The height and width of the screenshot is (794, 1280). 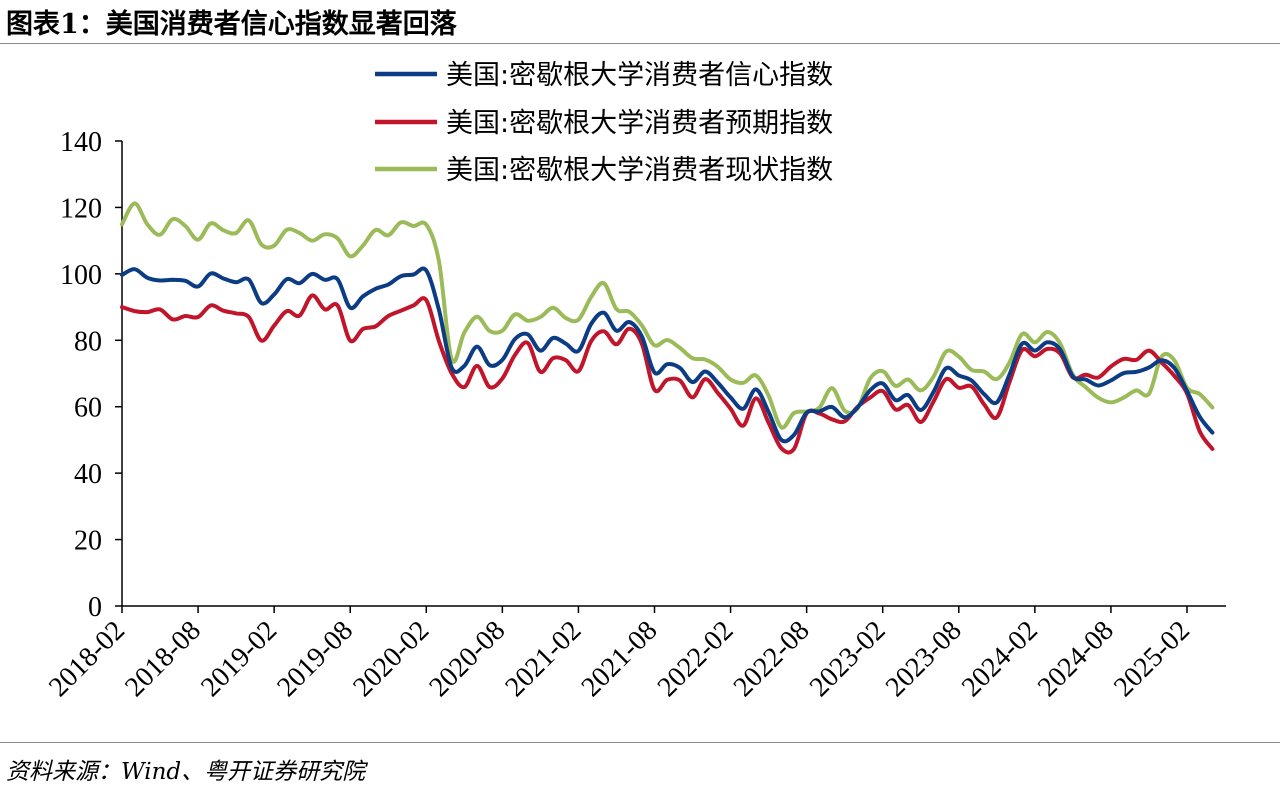 I want to click on title-divider, so click(x=640, y=43).